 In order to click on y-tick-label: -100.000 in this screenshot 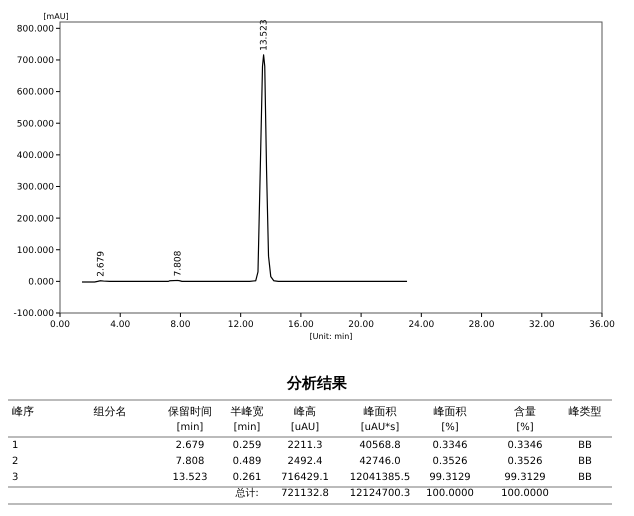, I will do `click(34, 314)`.